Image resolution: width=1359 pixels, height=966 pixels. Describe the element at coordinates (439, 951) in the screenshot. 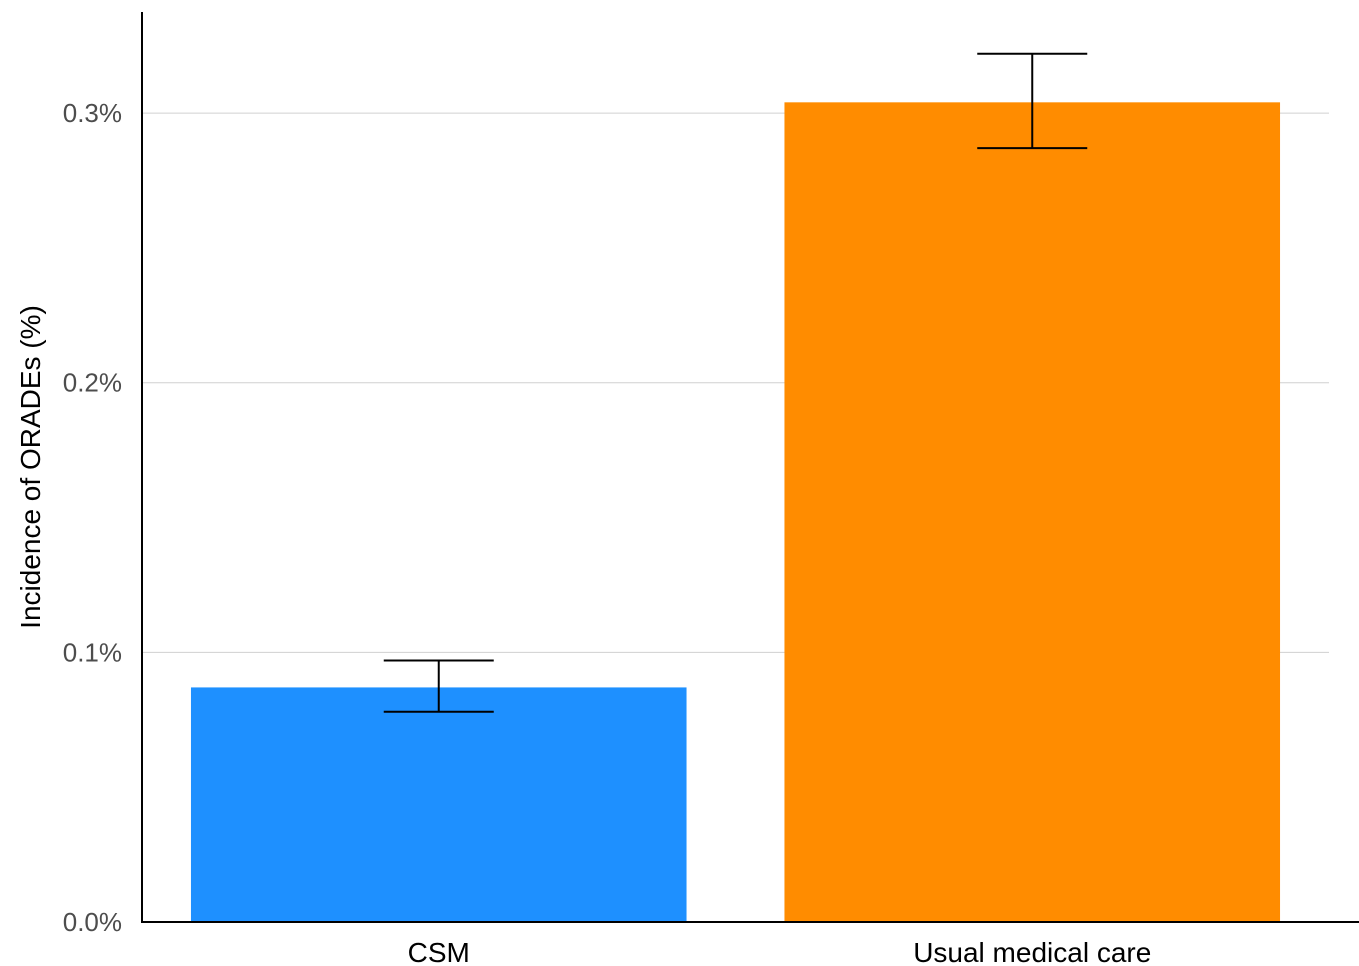

I see `x-category-label: CSM` at that location.